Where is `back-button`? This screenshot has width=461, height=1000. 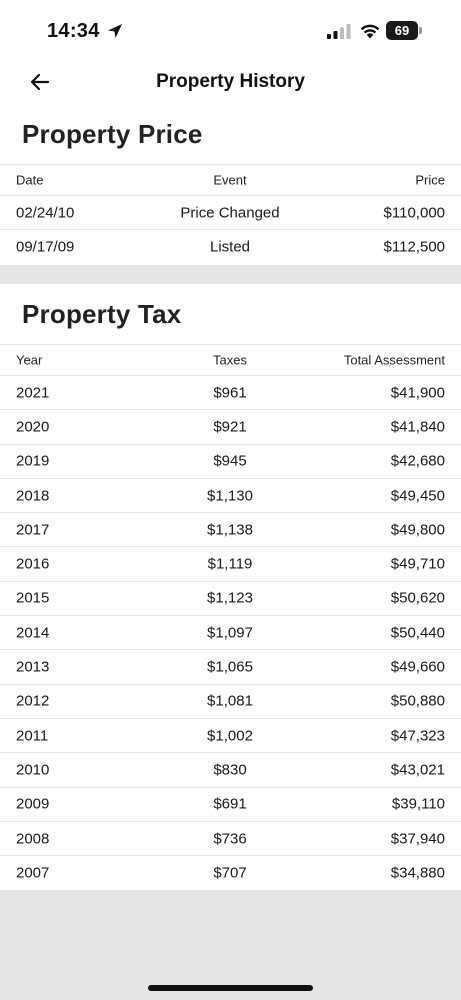 back-button is located at coordinates (41, 82).